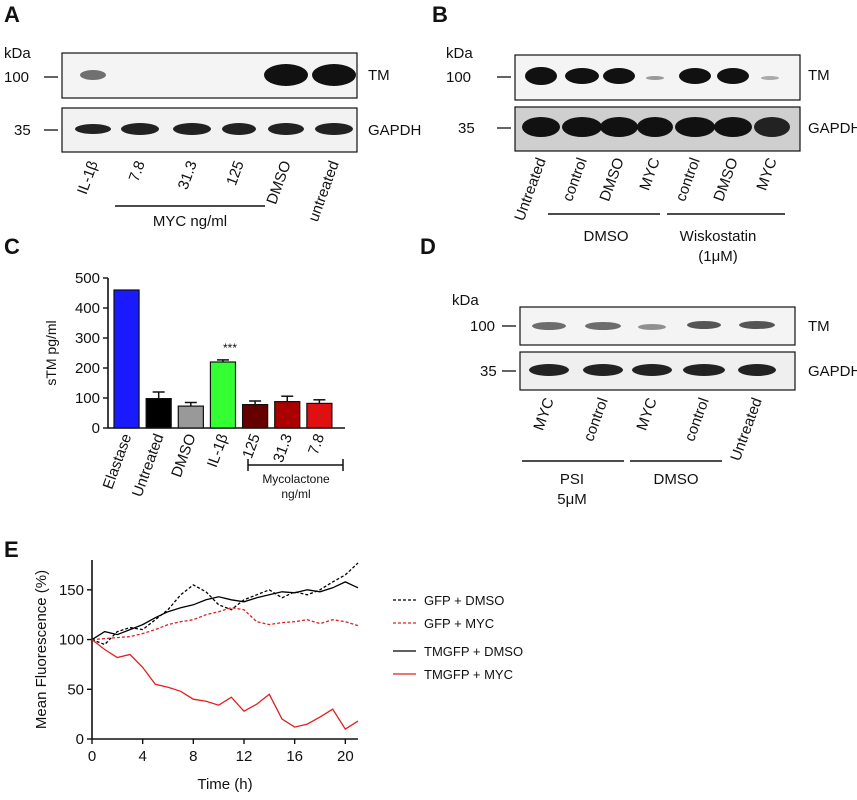 This screenshot has width=857, height=800. Describe the element at coordinates (746, 430) in the screenshot. I see `lane-d-5: Untreated` at that location.